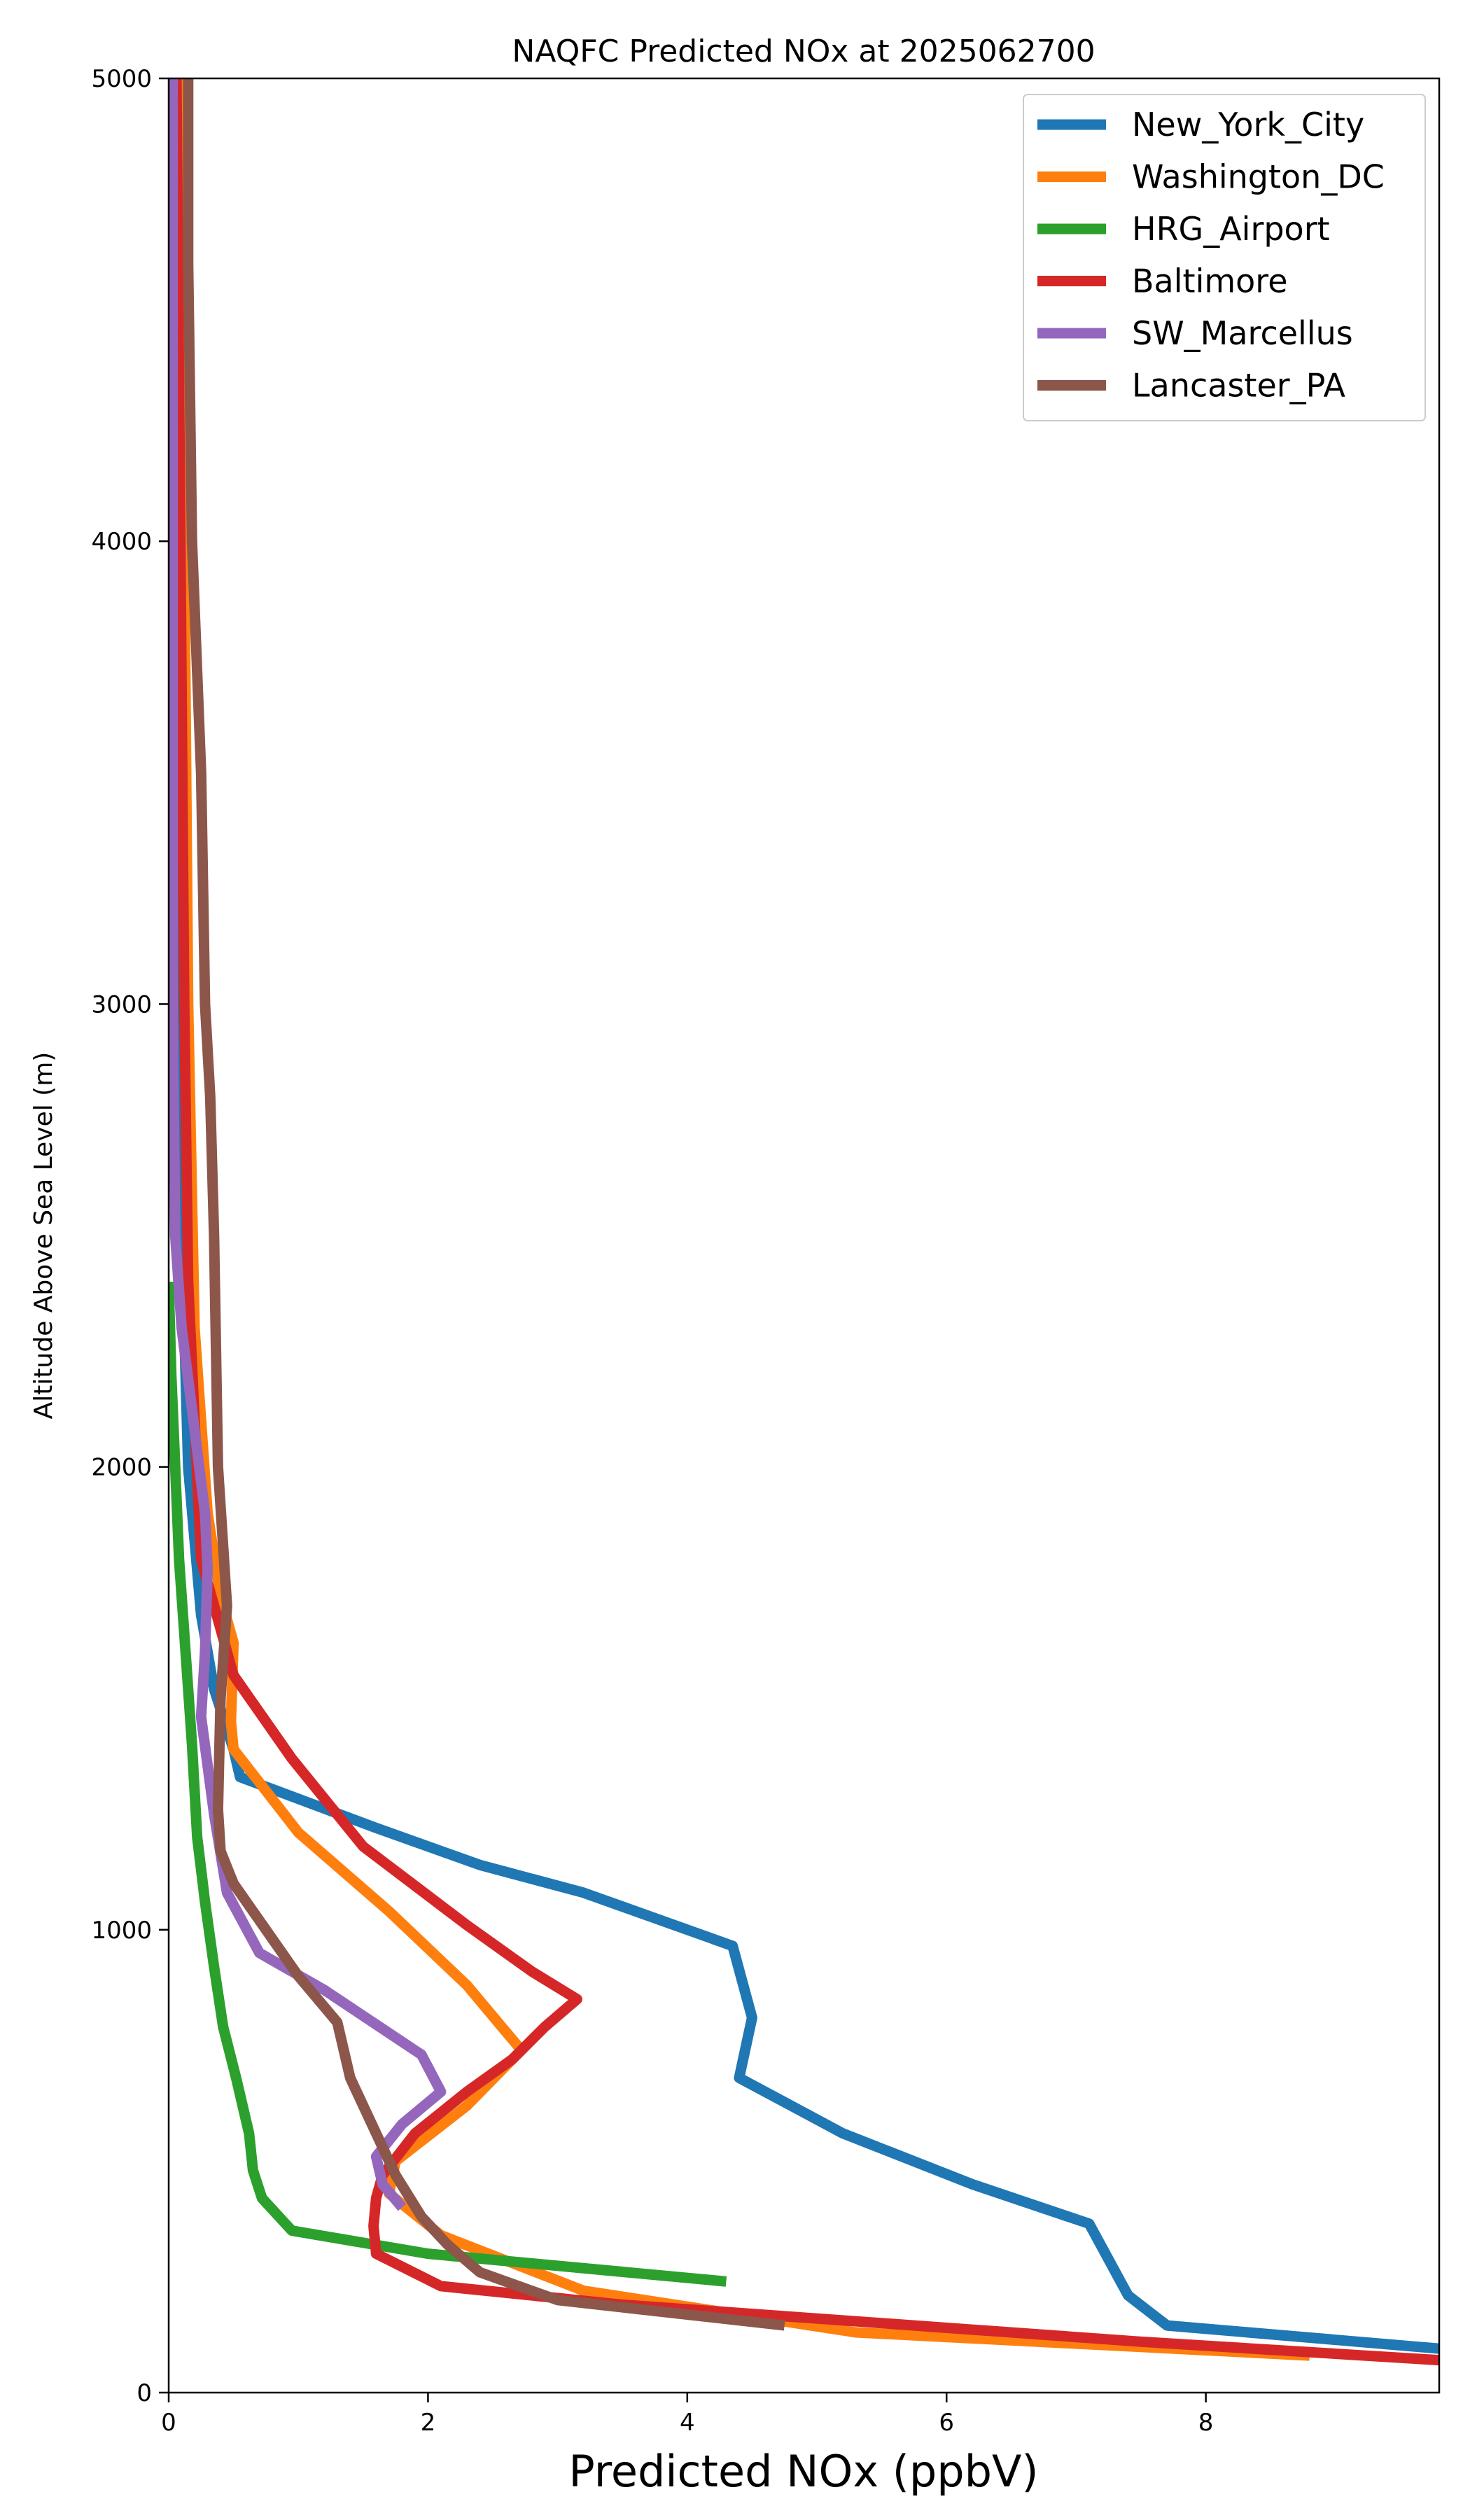 The image size is (1470, 2520). What do you see at coordinates (121, 1004) in the screenshot?
I see `y-tick-label: 3000` at bounding box center [121, 1004].